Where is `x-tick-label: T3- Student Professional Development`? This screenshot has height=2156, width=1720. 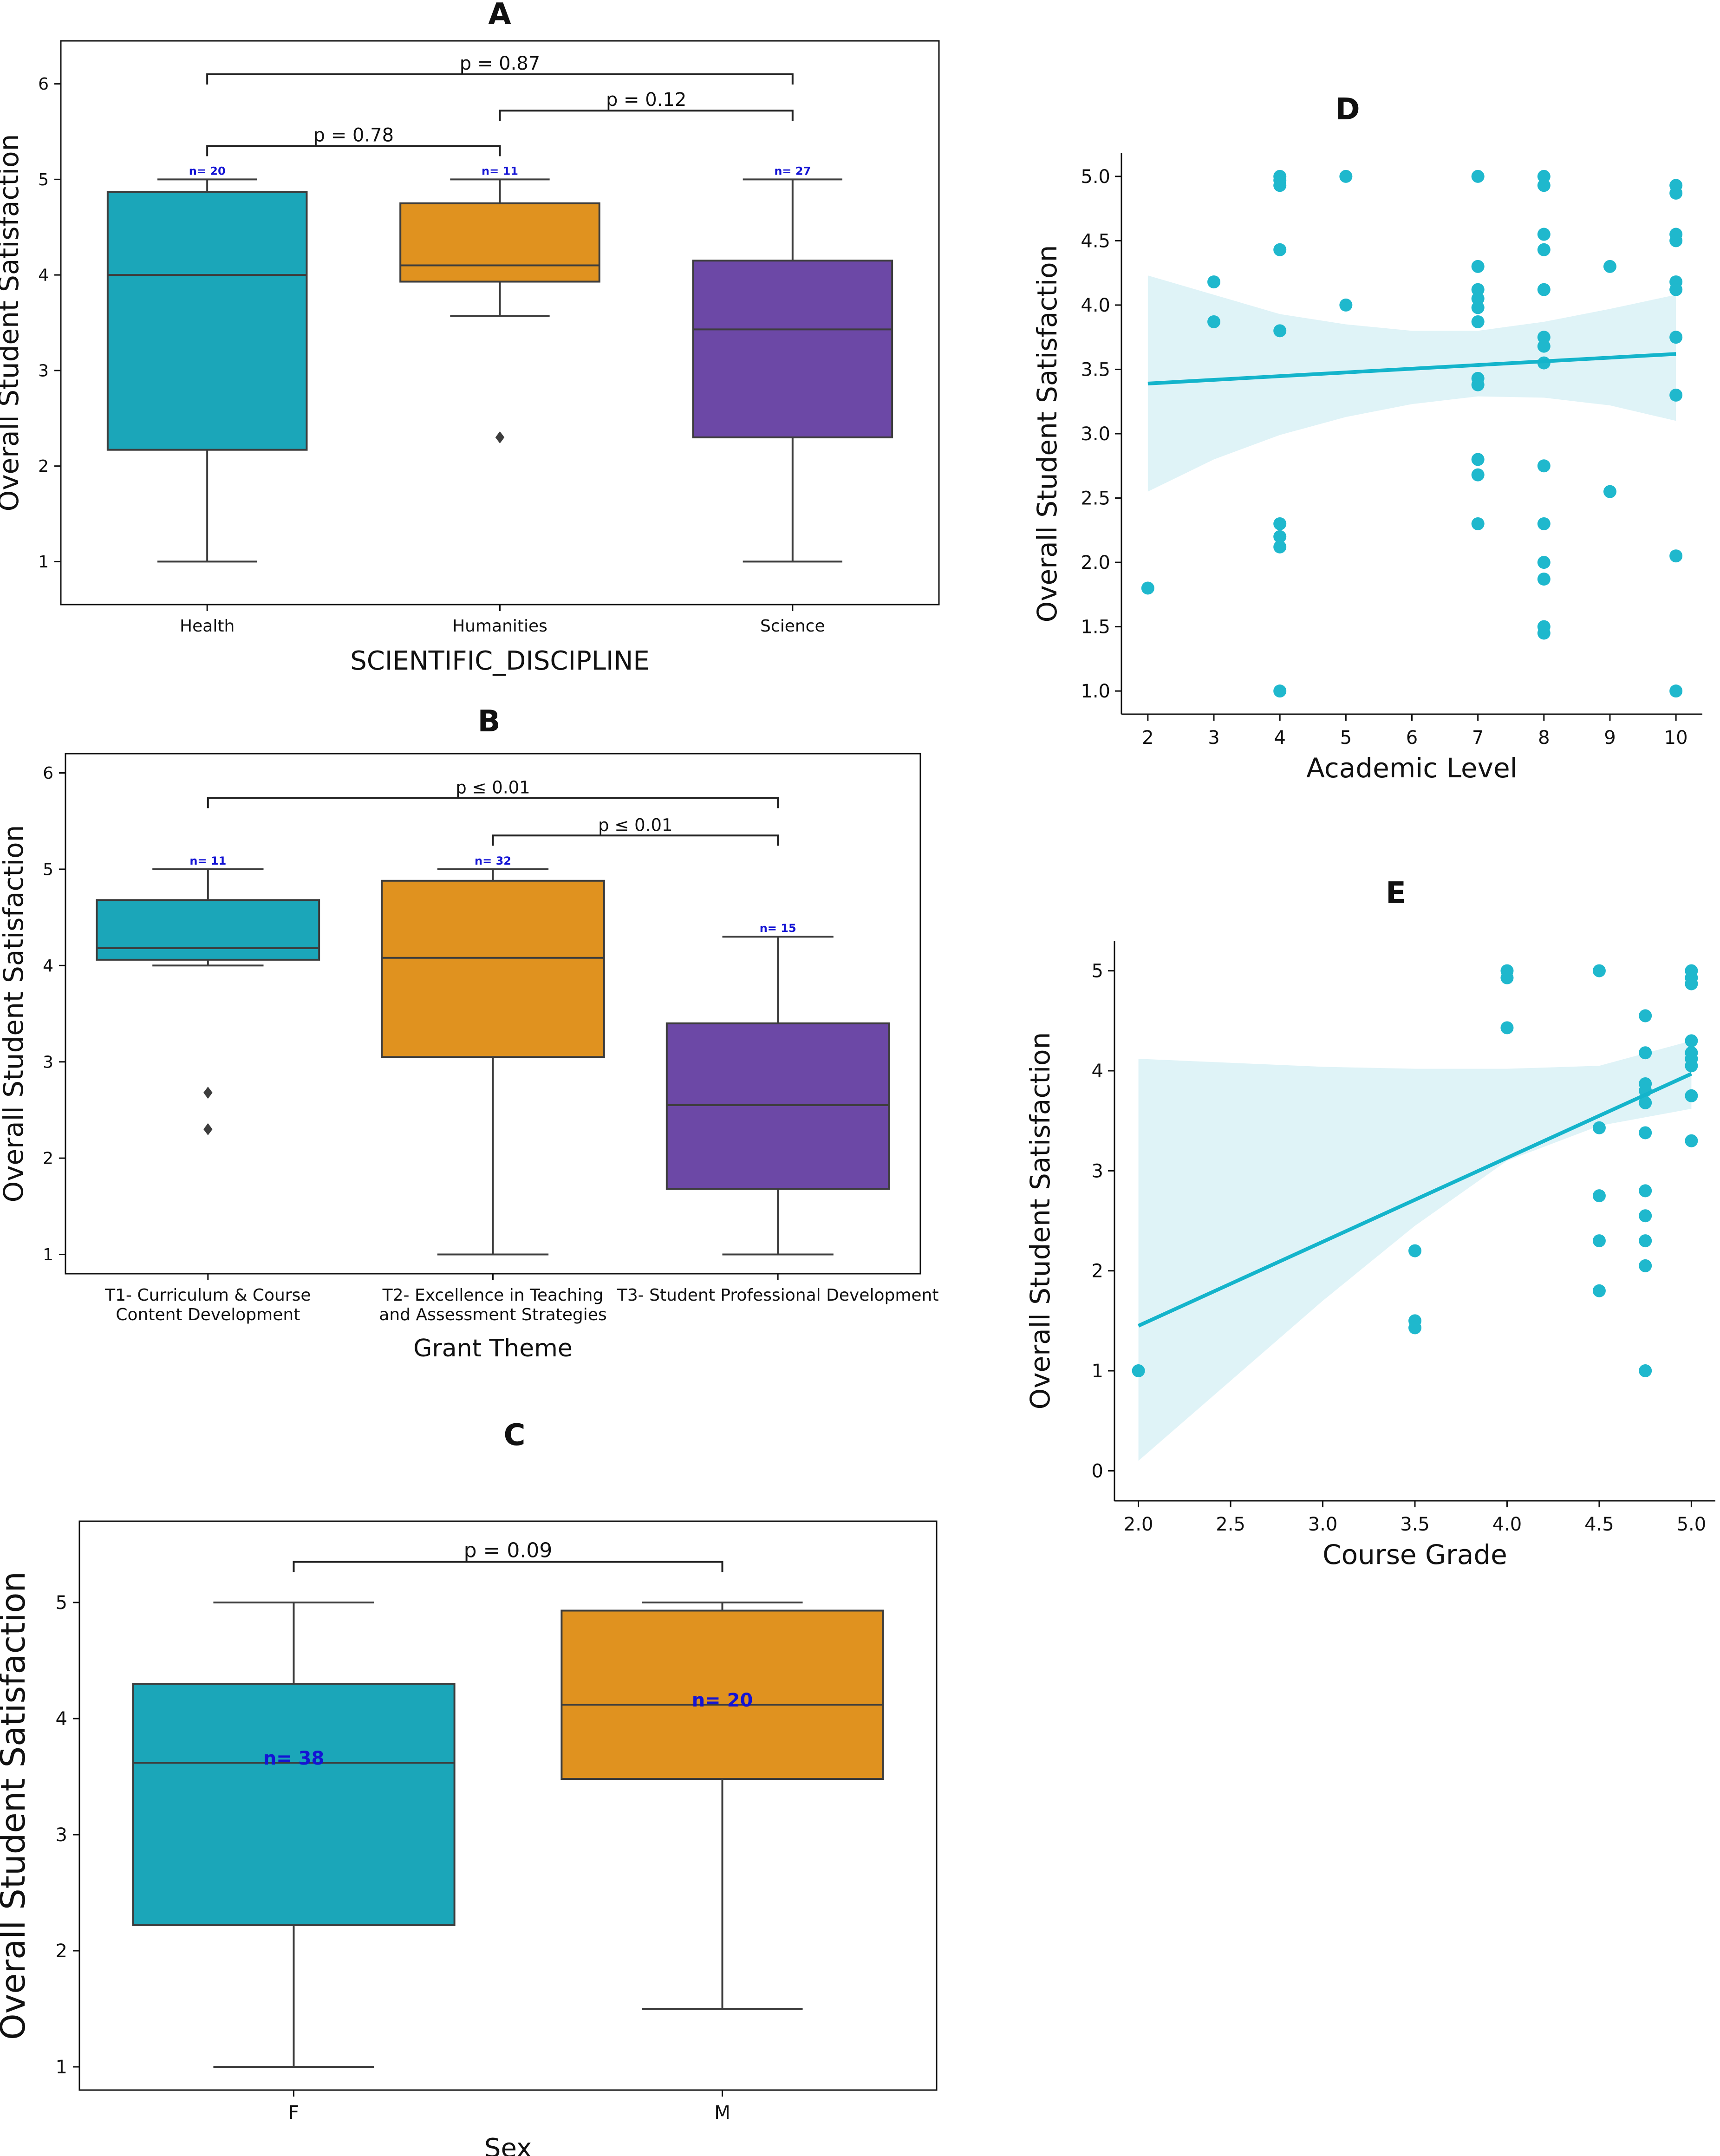 x-tick-label: T3- Student Professional Development is located at coordinates (778, 1295).